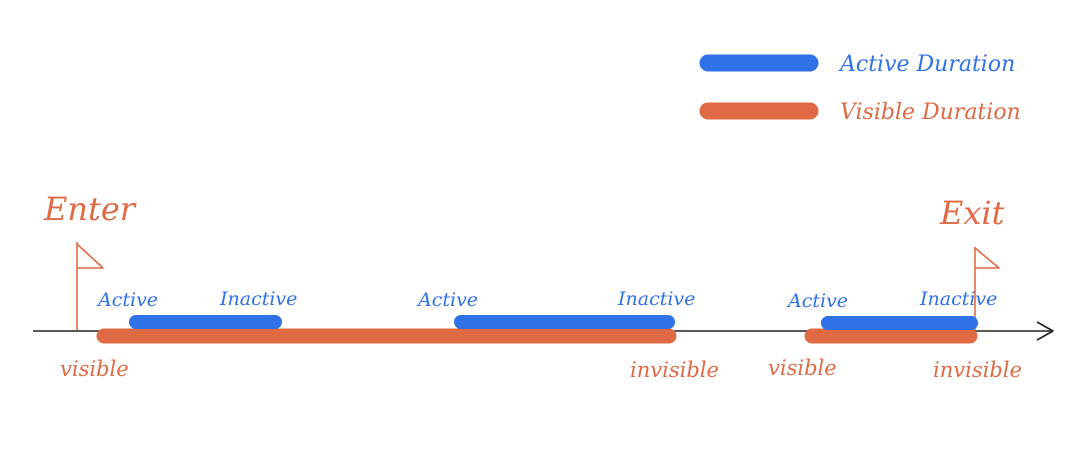 This screenshot has width=1080, height=466. What do you see at coordinates (930, 112) in the screenshot?
I see `legend-visible-label: Visible Duration` at bounding box center [930, 112].